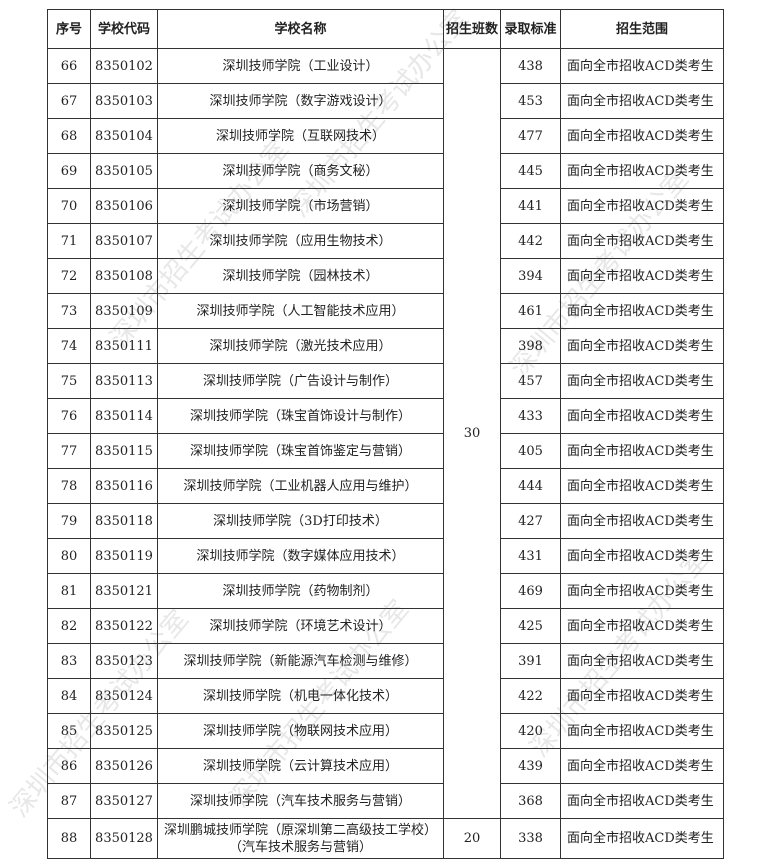  What do you see at coordinates (300, 696) in the screenshot?
I see `row-name: 深圳技师学院（机电一体化技术）` at bounding box center [300, 696].